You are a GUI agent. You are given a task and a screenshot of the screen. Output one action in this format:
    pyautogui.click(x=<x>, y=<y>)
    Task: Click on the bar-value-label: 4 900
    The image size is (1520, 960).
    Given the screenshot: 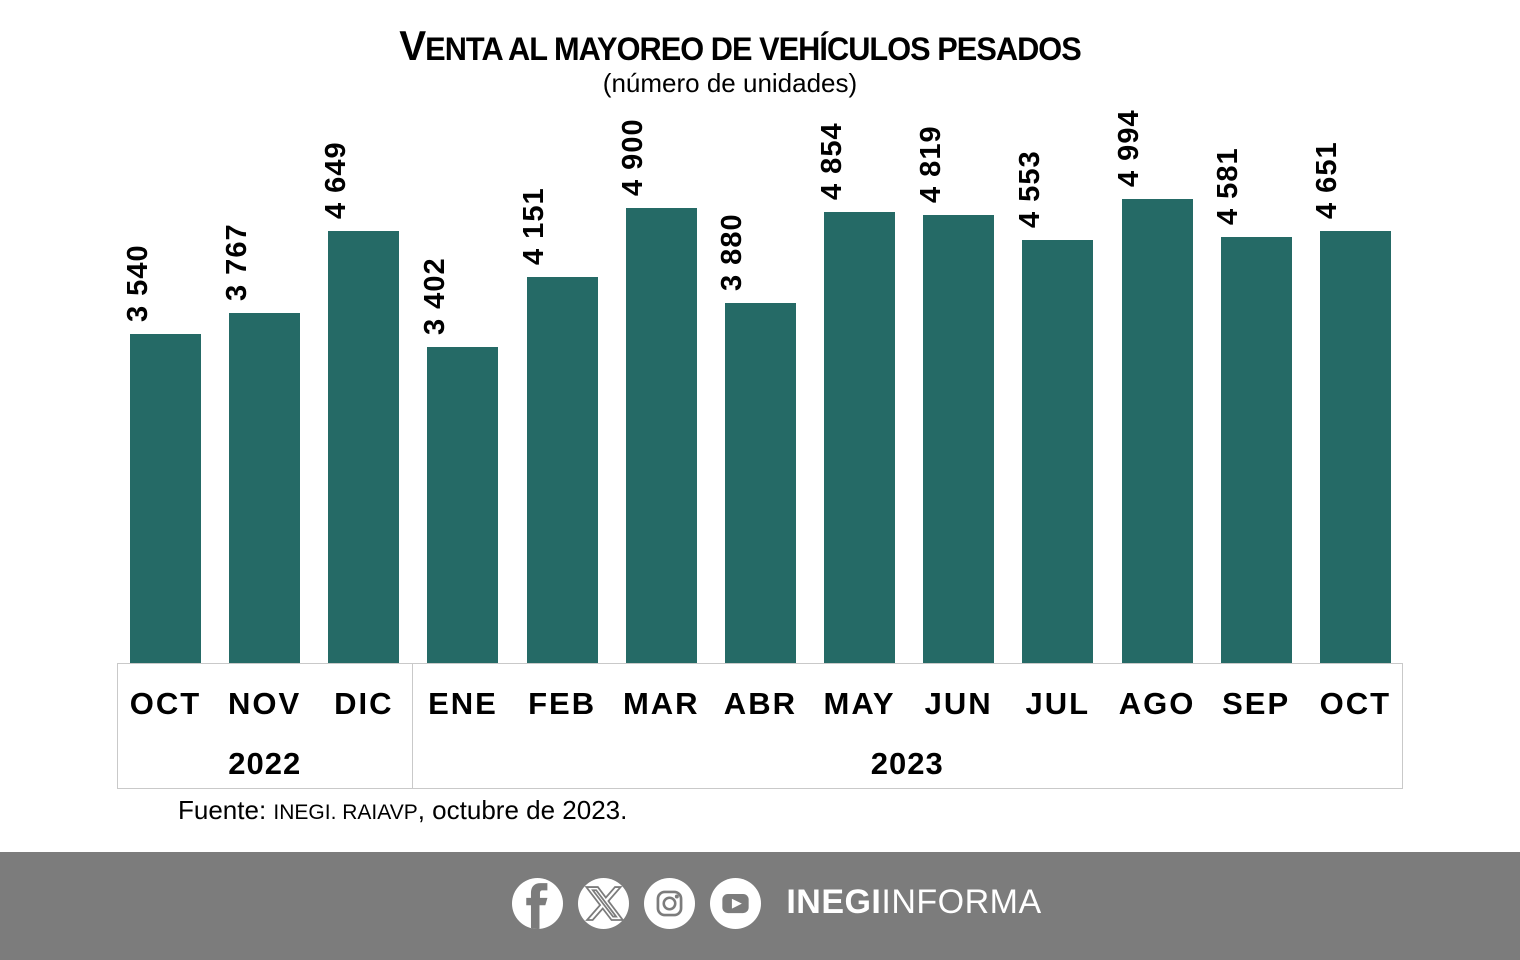 What is the action you would take?
    pyautogui.click(x=633, y=157)
    